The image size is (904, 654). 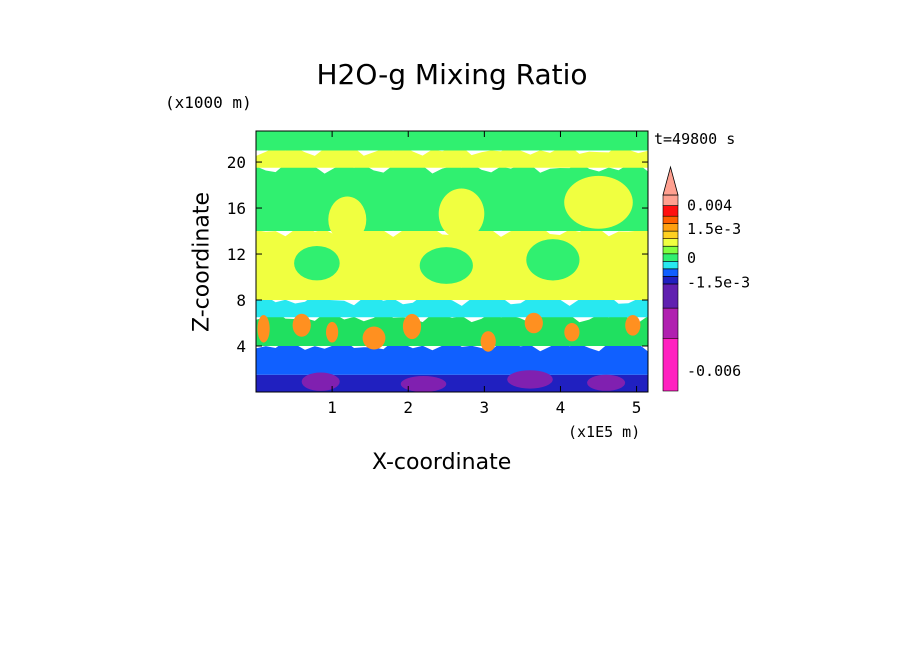 What do you see at coordinates (714, 371) in the screenshot?
I see `colorbar-label: -0.006` at bounding box center [714, 371].